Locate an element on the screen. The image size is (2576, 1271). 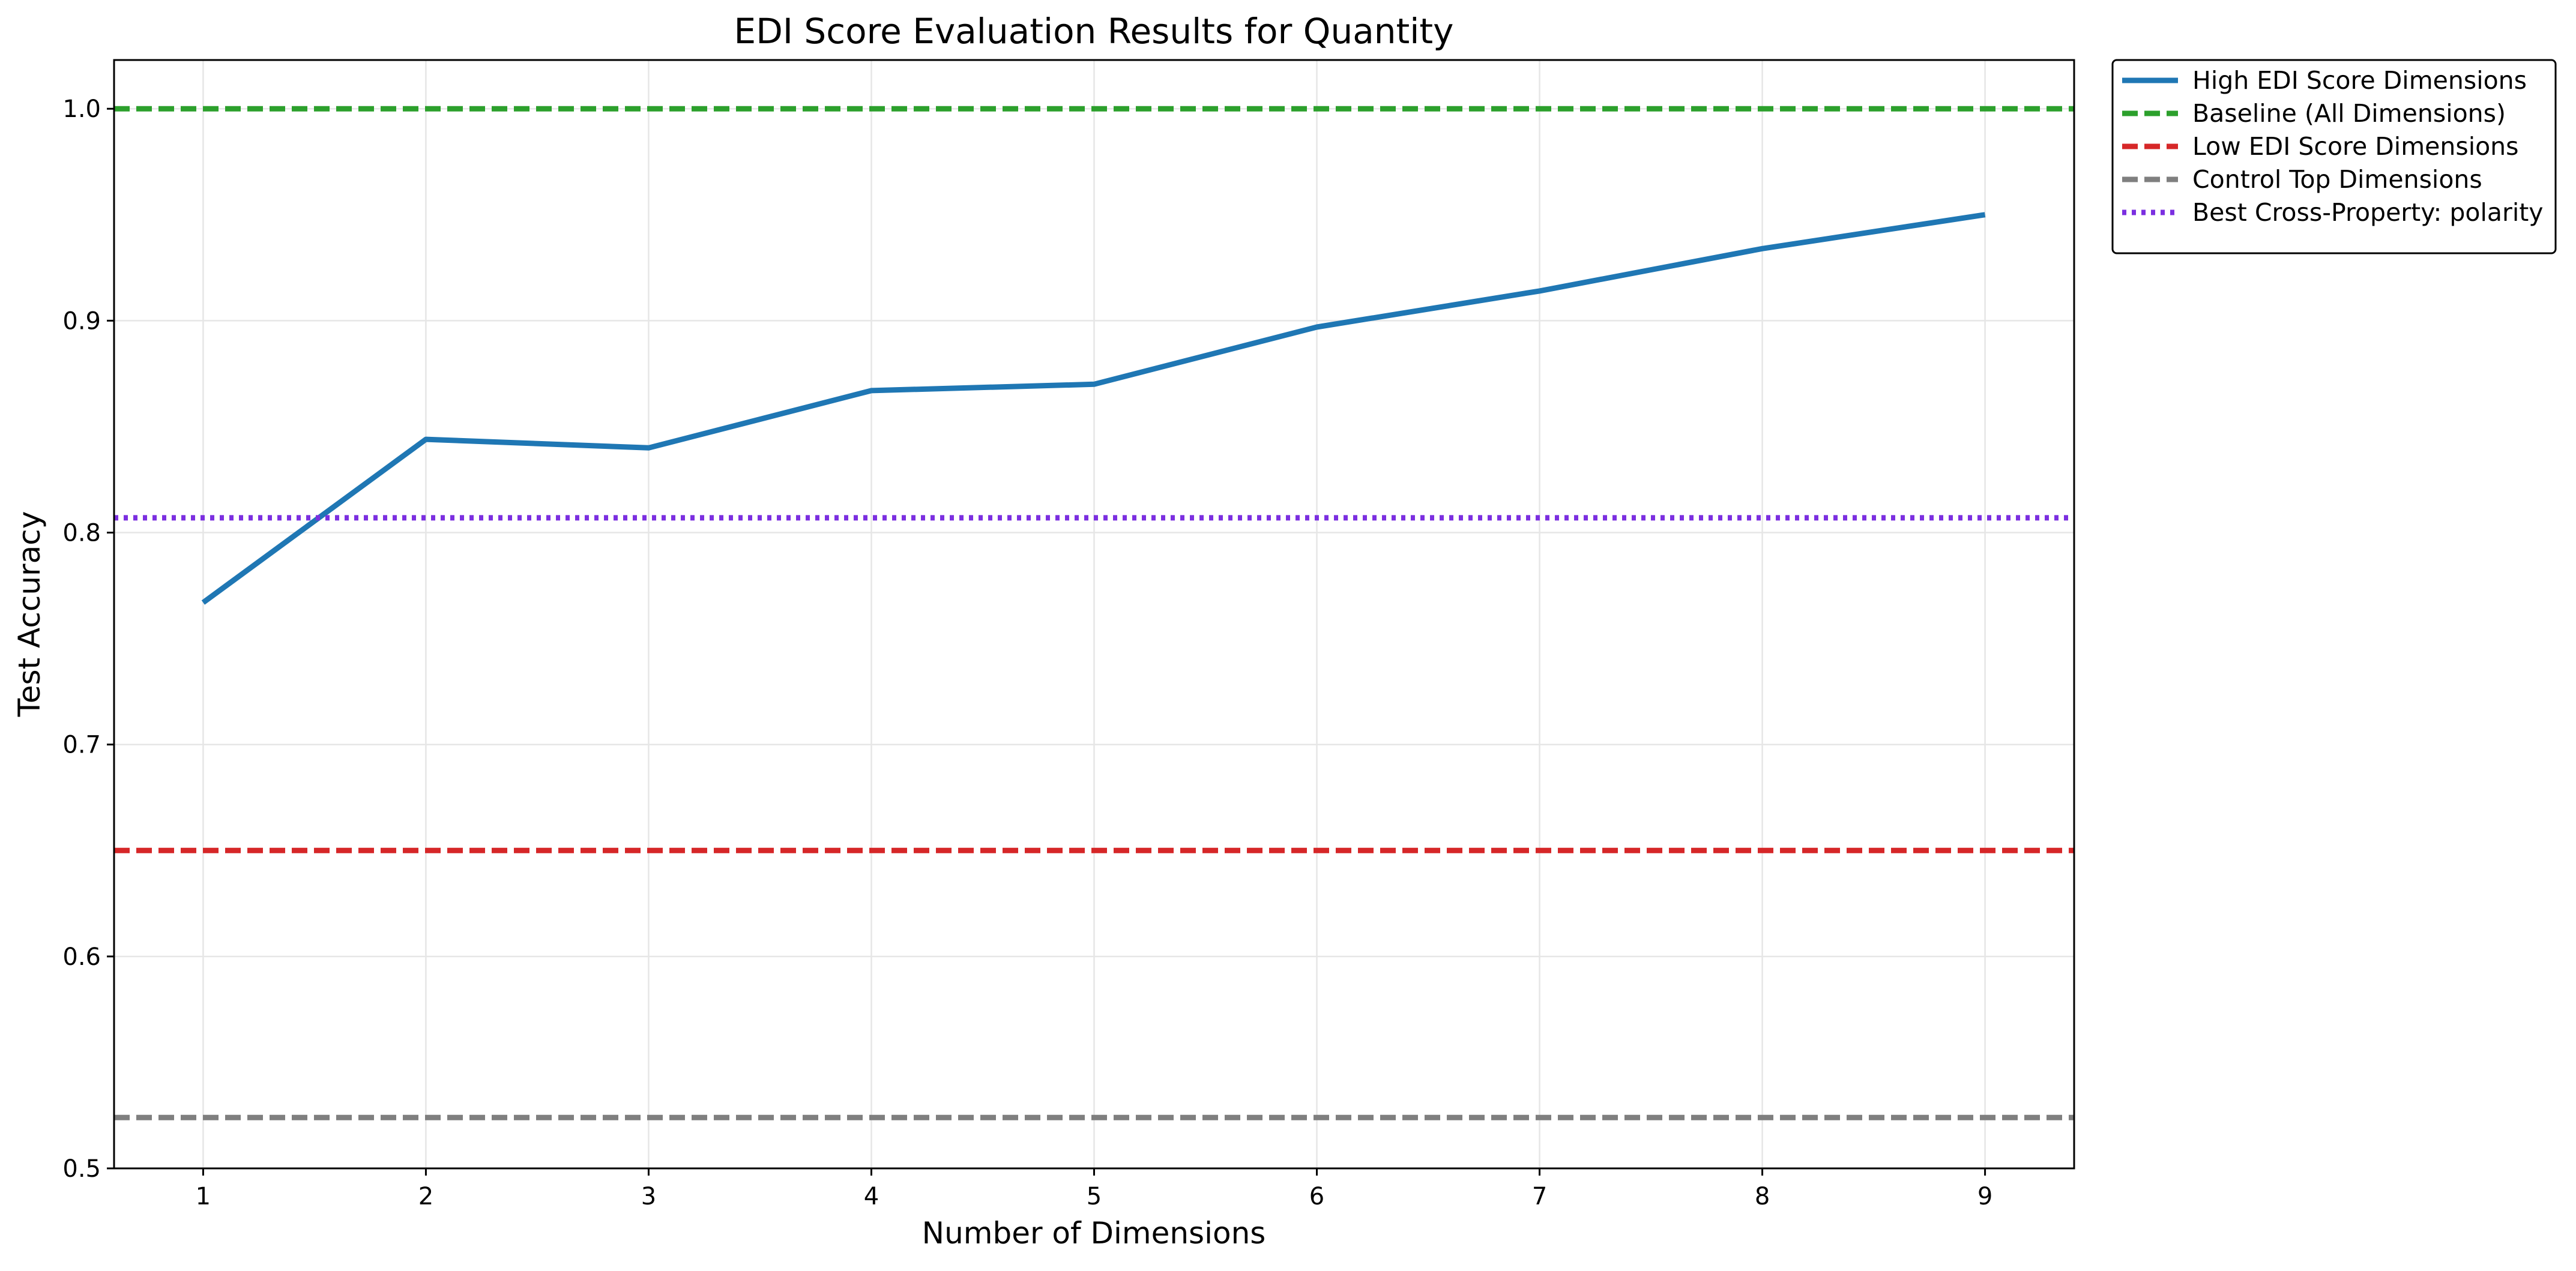
x-tick-label-9: 9 is located at coordinates (1984, 1196).